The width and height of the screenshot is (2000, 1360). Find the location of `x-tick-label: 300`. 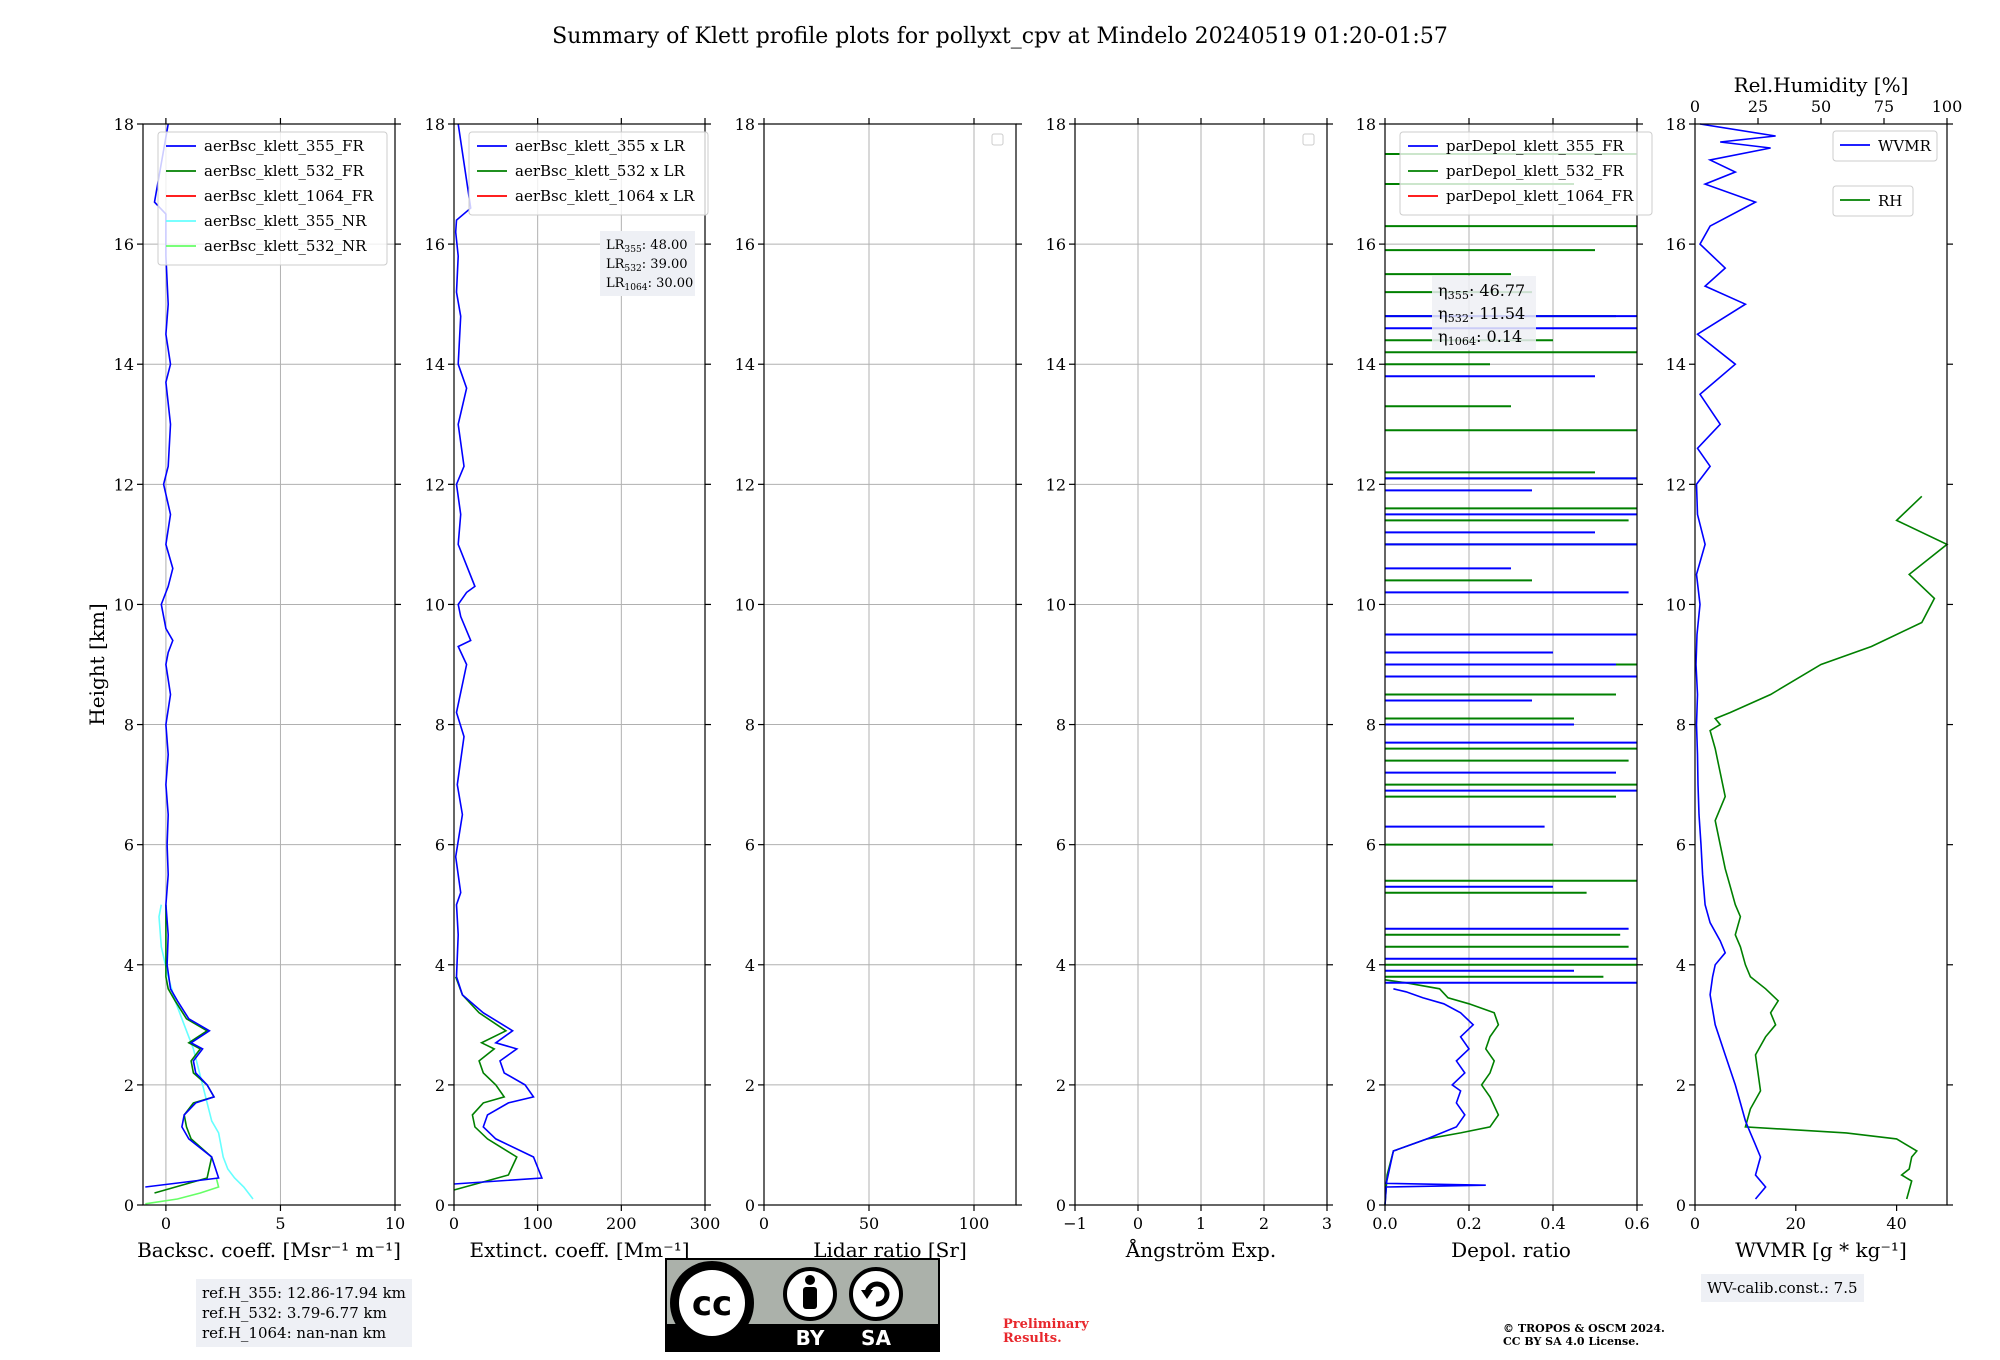

x-tick-label: 300 is located at coordinates (705, 1223).